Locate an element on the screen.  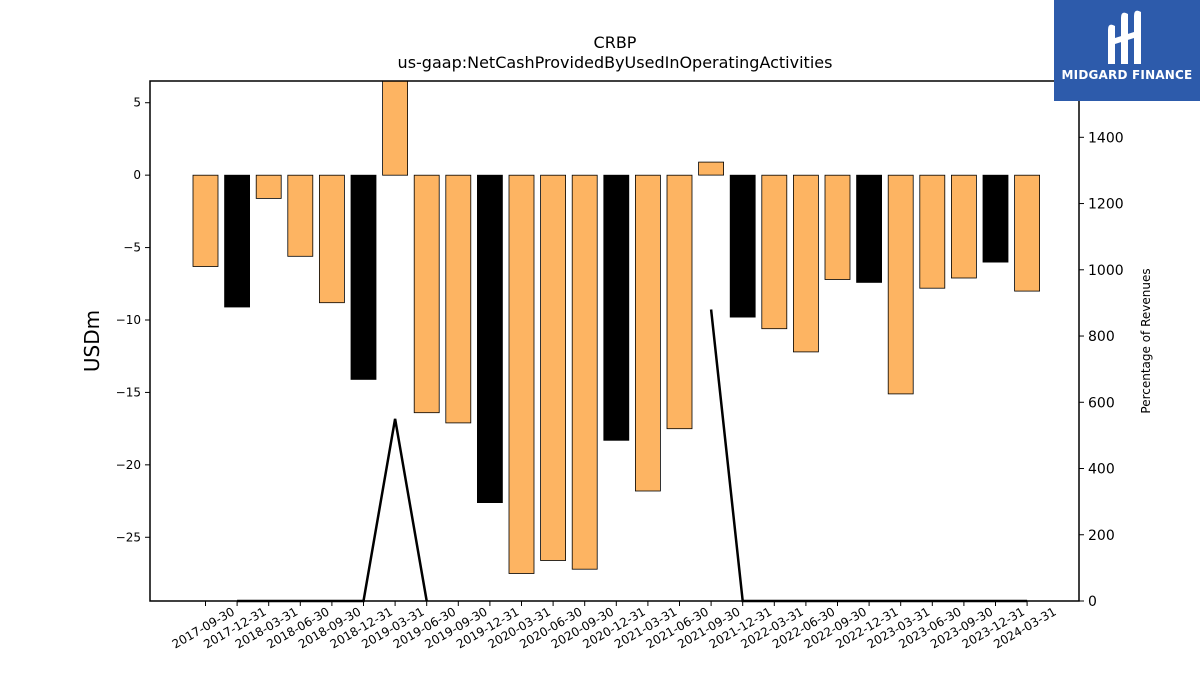
y-tick-label: 0 is located at coordinates (137, 175).